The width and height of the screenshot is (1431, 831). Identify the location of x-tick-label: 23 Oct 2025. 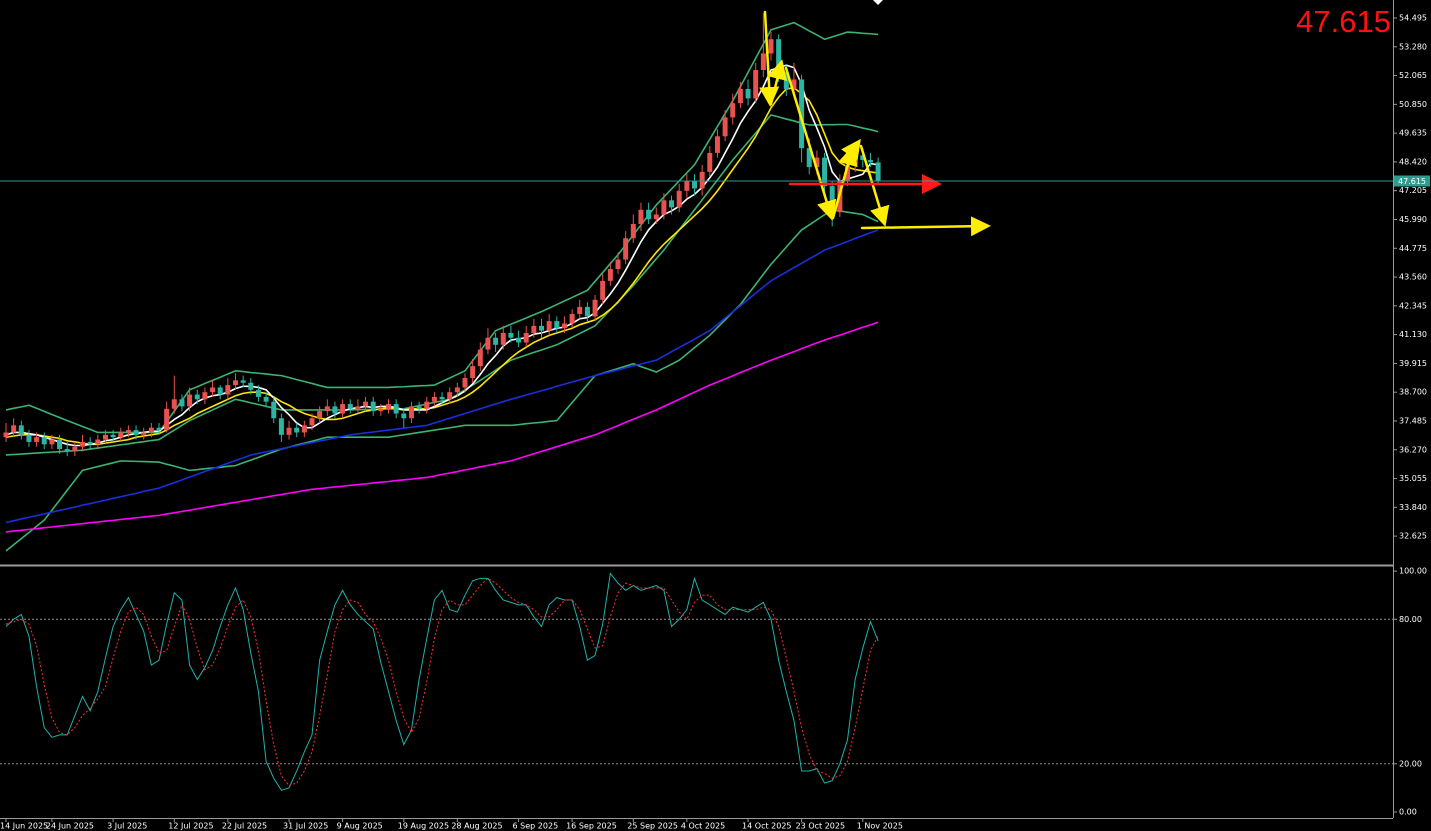
(820, 826).